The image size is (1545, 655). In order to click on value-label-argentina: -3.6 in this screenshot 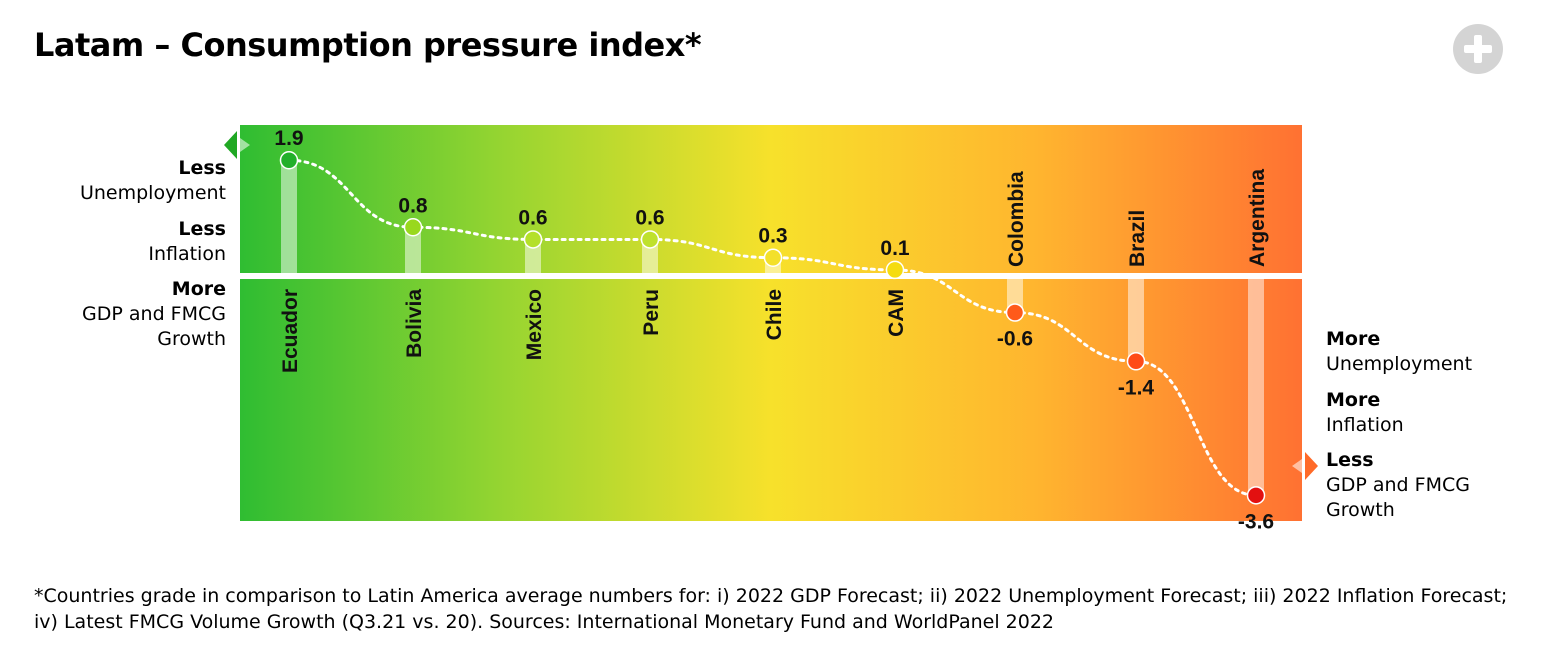, I will do `click(1256, 521)`.